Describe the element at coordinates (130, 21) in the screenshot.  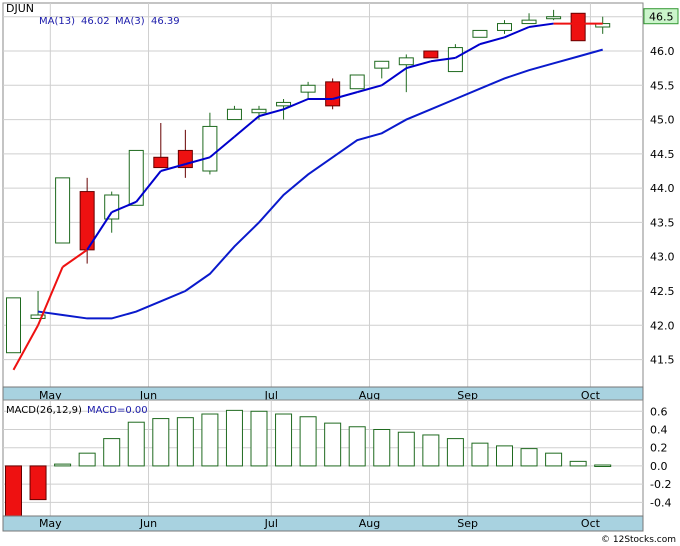
I see `ma3-legend-label: MA(3)` at that location.